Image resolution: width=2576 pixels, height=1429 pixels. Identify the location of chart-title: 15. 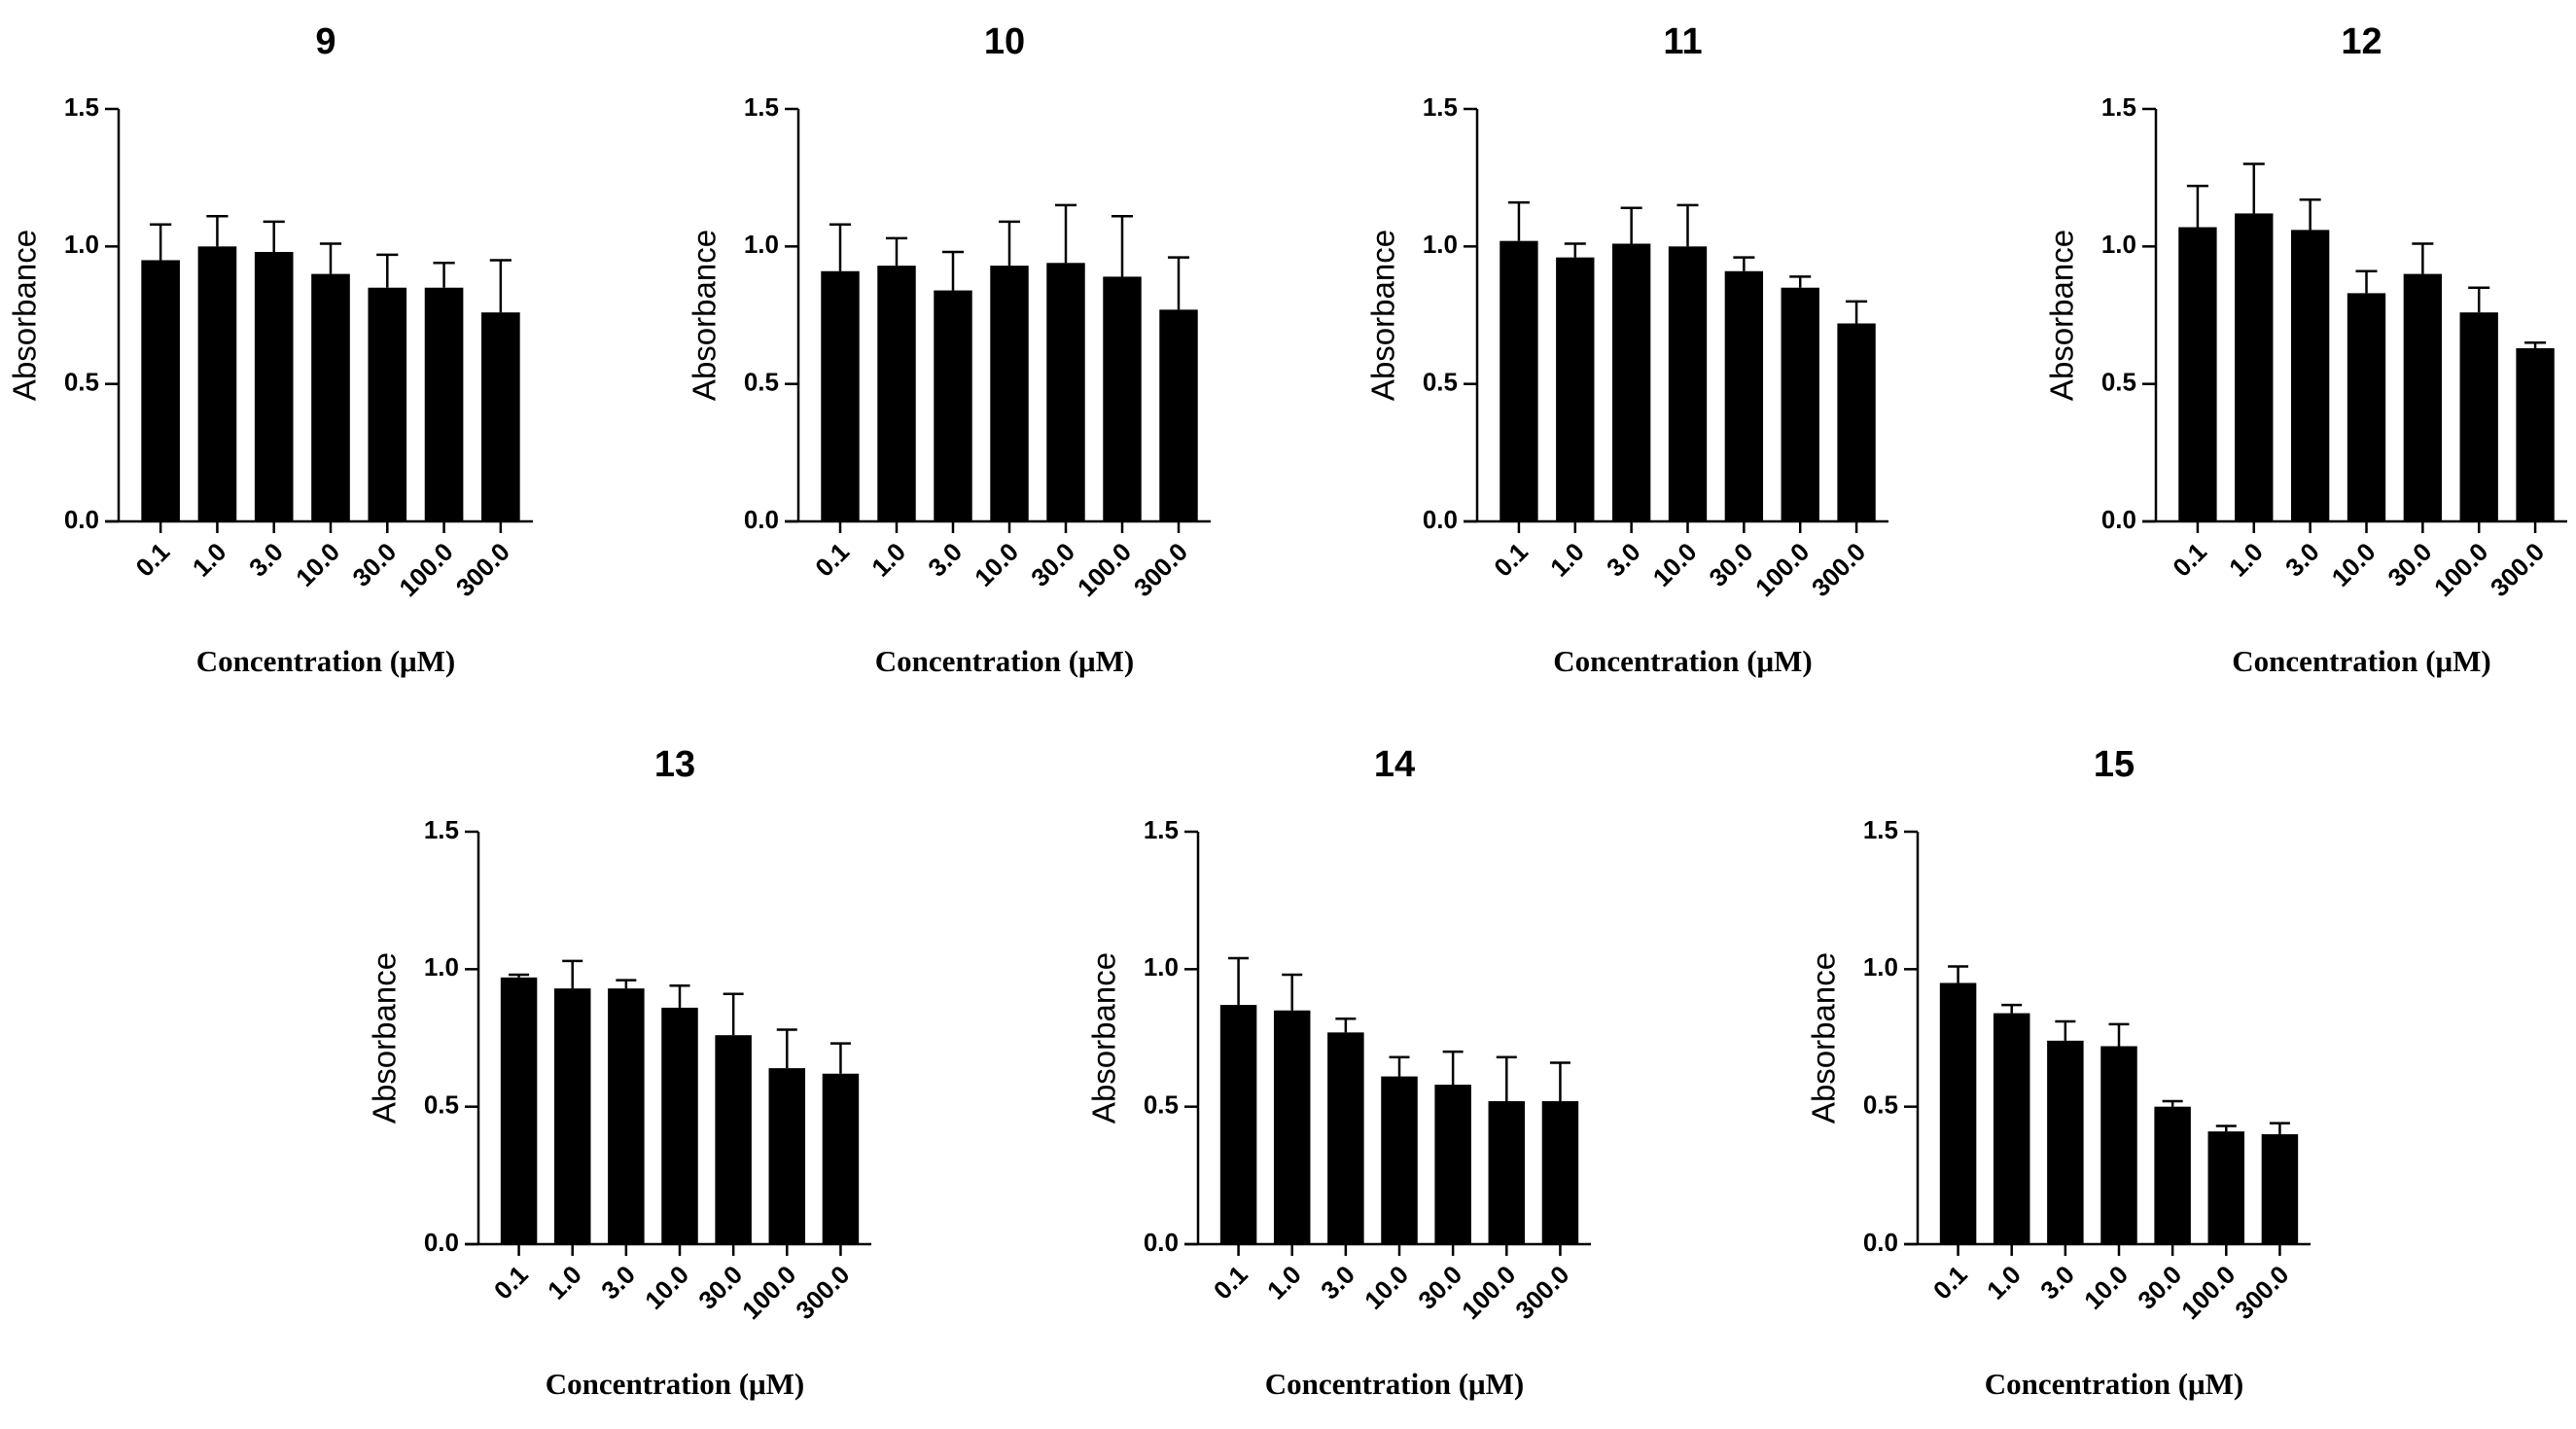
(2114, 764).